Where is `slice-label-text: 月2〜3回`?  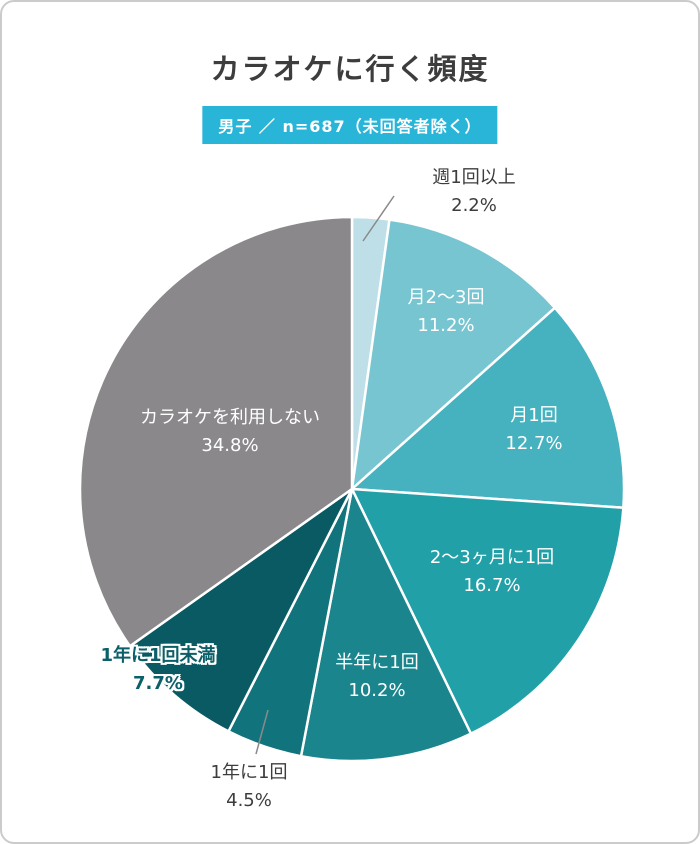
slice-label-text: 月2〜3回 is located at coordinates (446, 298).